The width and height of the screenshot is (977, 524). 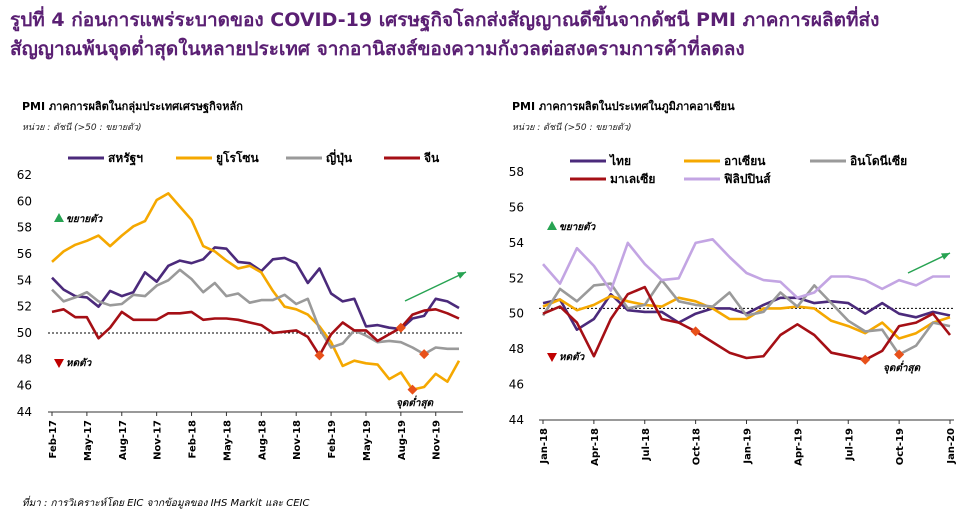 What do you see at coordinates (402, 440) in the screenshot?
I see `x-tick-label: Aug-19` at bounding box center [402, 440].